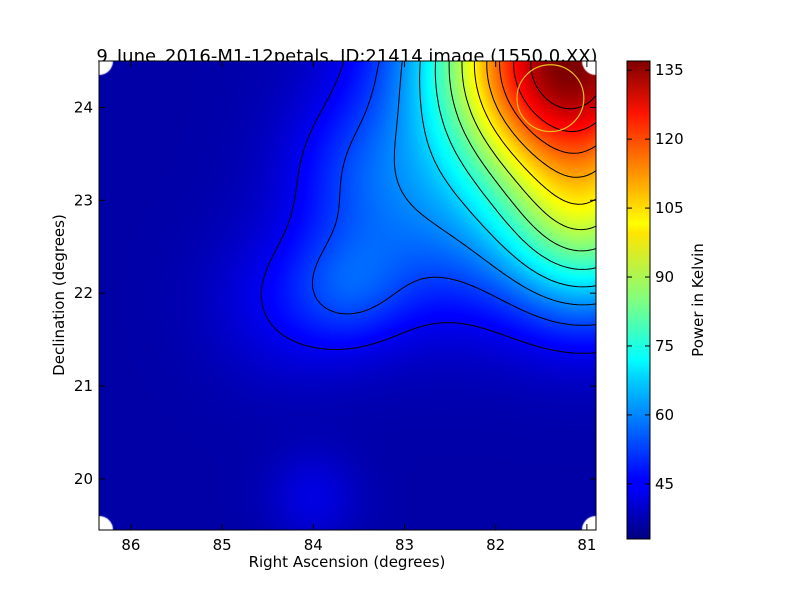  I want to click on colorbar-tick-label: 105, so click(669, 208).